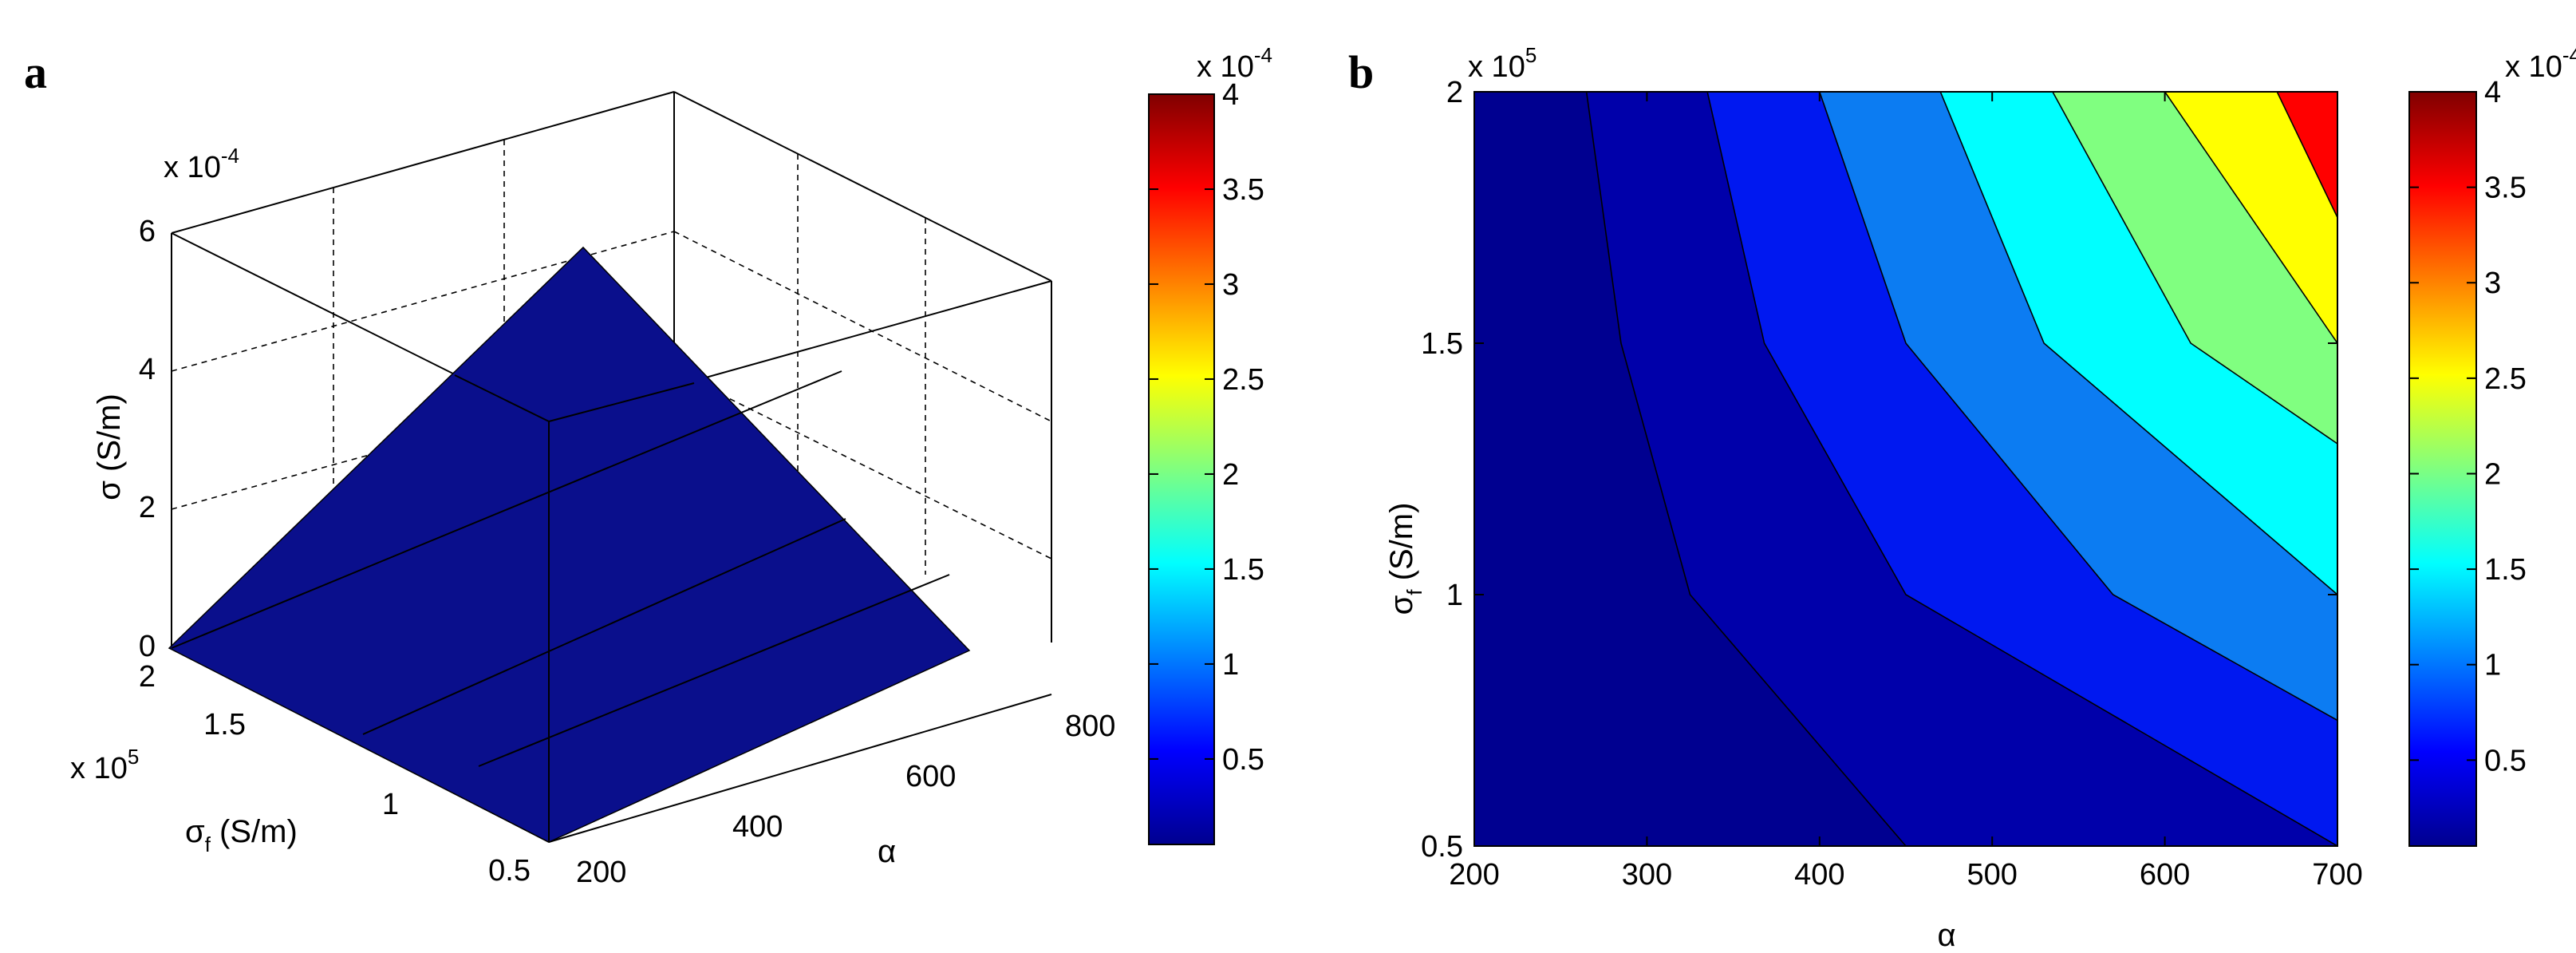 The width and height of the screenshot is (2576, 953). What do you see at coordinates (147, 370) in the screenshot?
I see `z-tick-label: 4` at bounding box center [147, 370].